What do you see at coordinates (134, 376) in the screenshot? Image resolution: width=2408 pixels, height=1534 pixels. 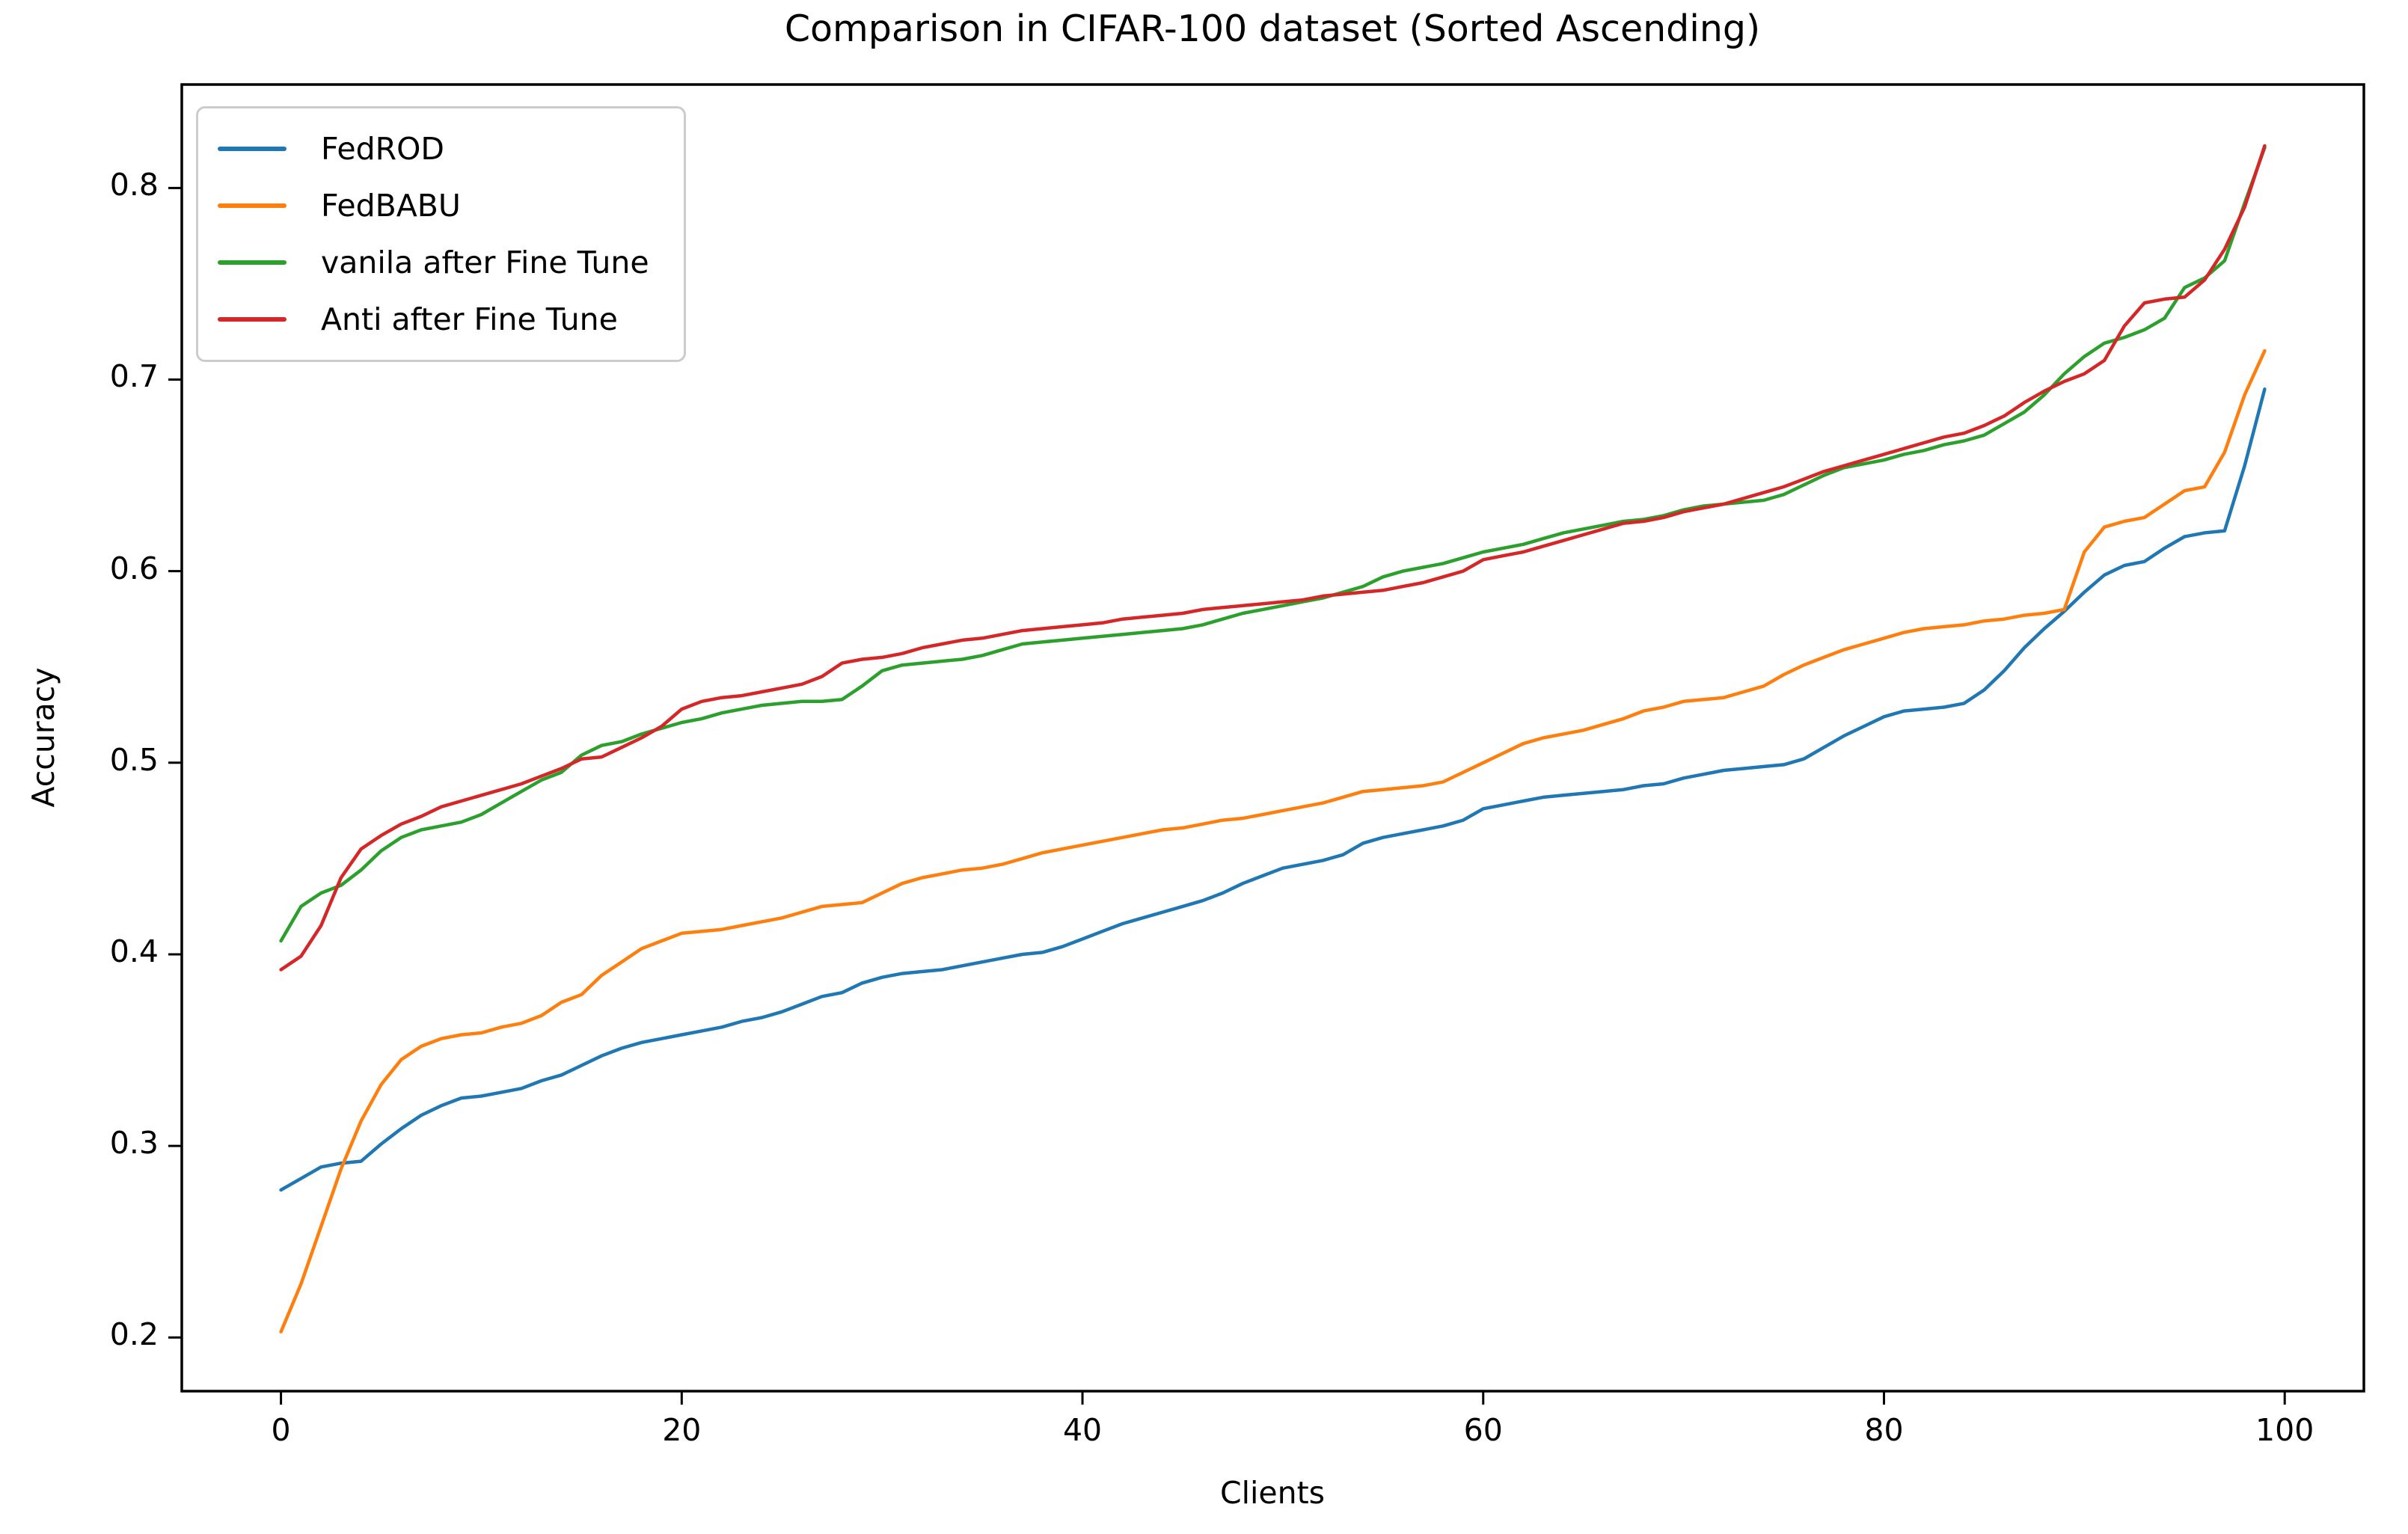 I see `y-tick-label: 0.7` at bounding box center [134, 376].